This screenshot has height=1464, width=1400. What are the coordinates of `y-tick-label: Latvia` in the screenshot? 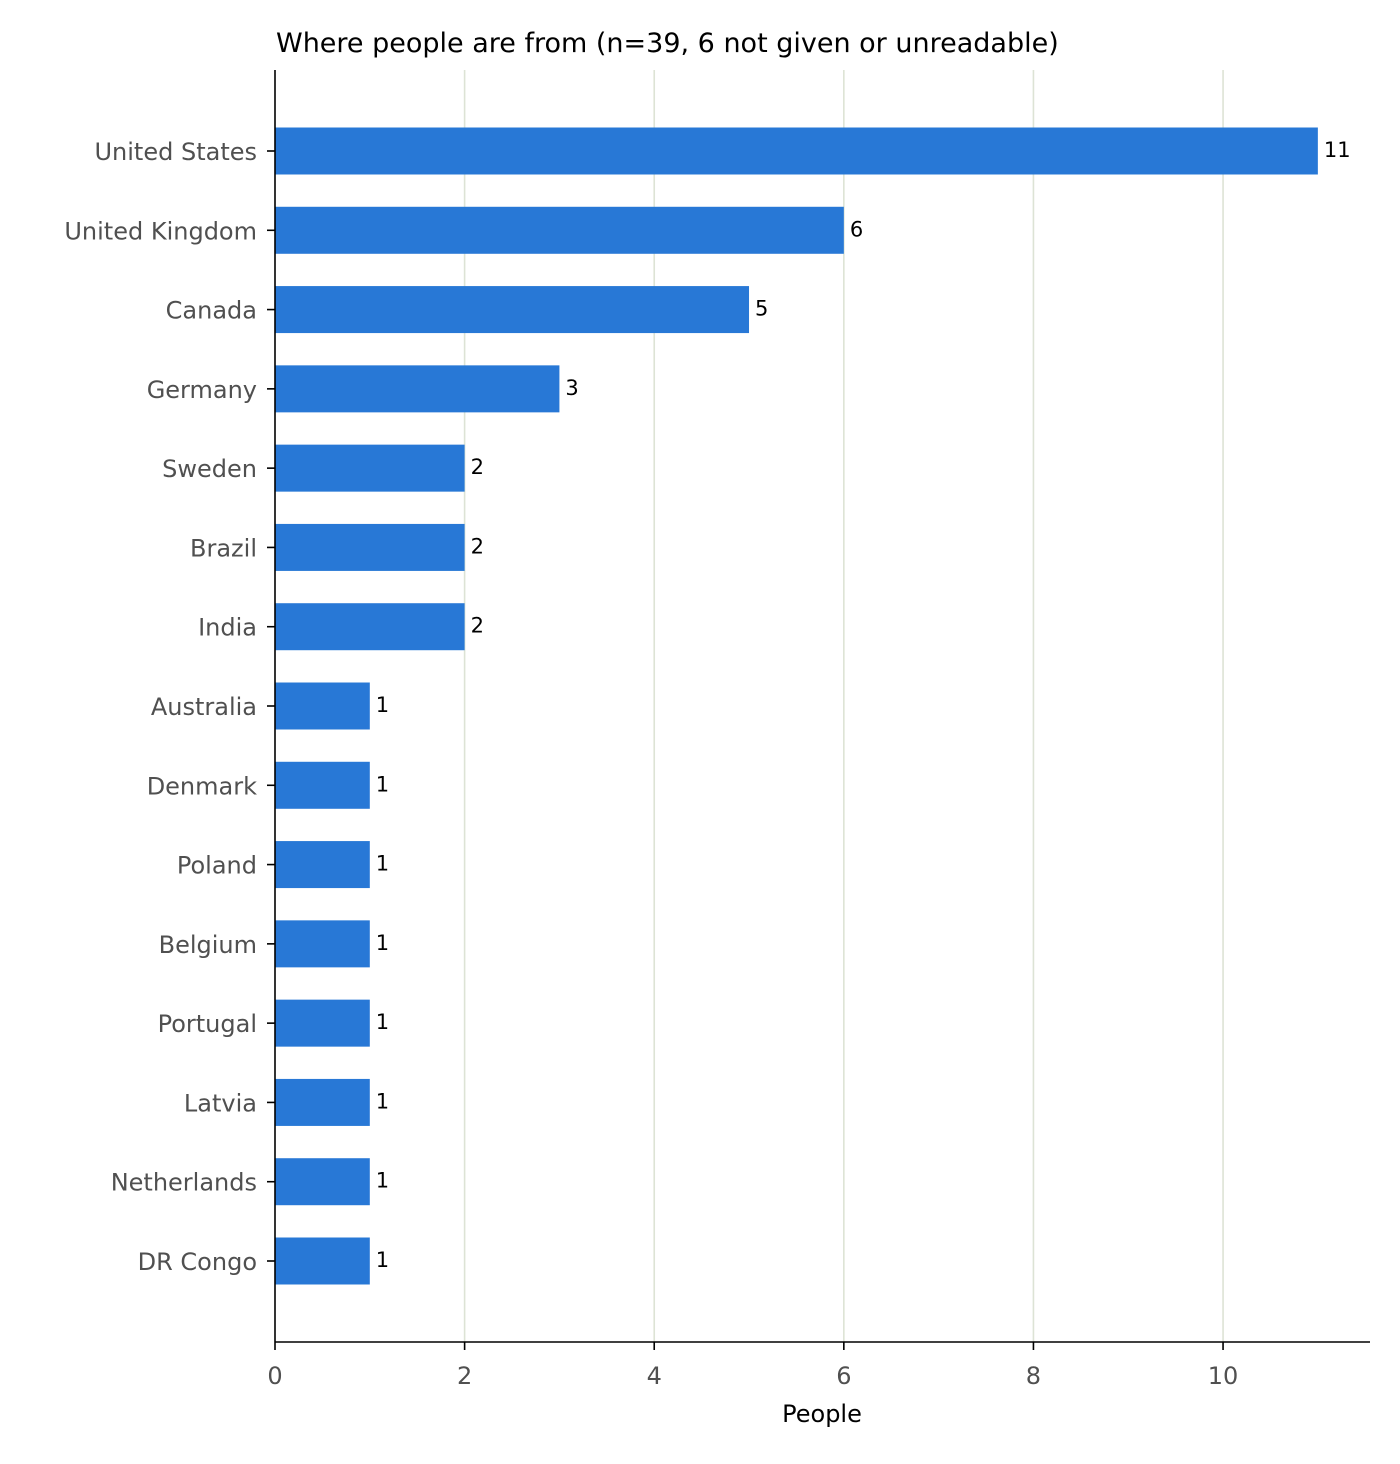 It's located at (220, 1103).